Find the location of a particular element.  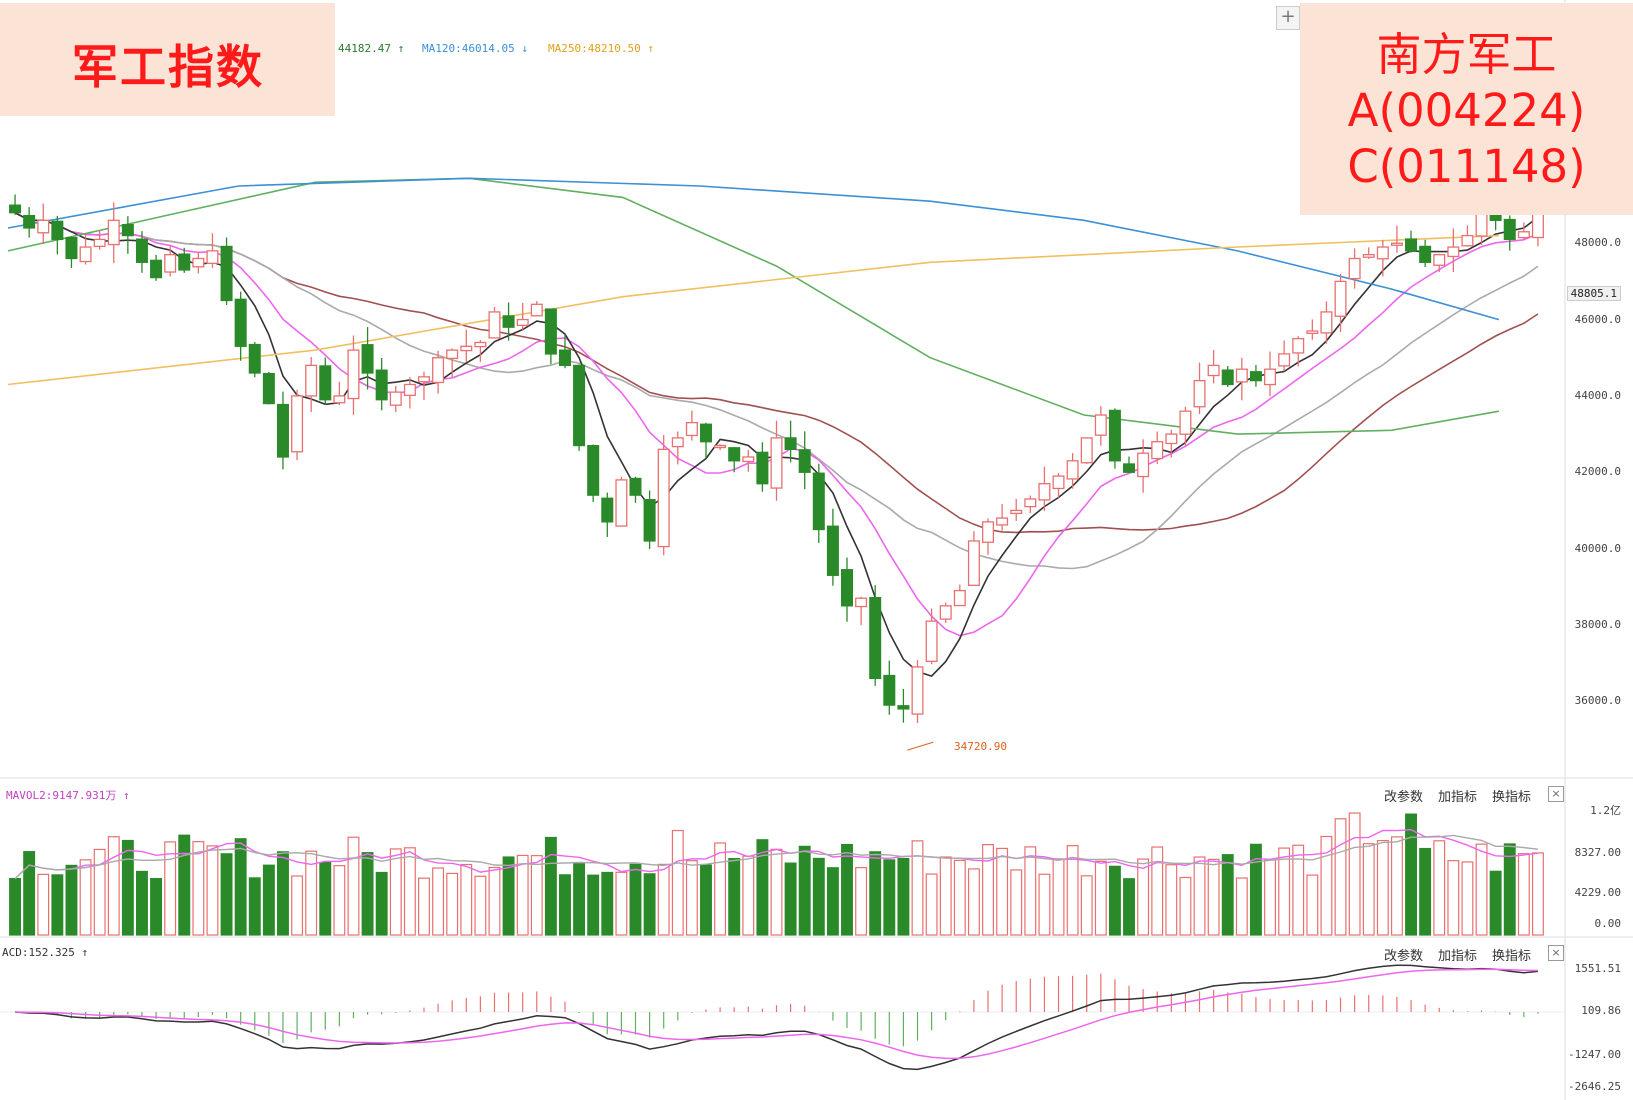

macd-dif-line is located at coordinates (776, 1017).